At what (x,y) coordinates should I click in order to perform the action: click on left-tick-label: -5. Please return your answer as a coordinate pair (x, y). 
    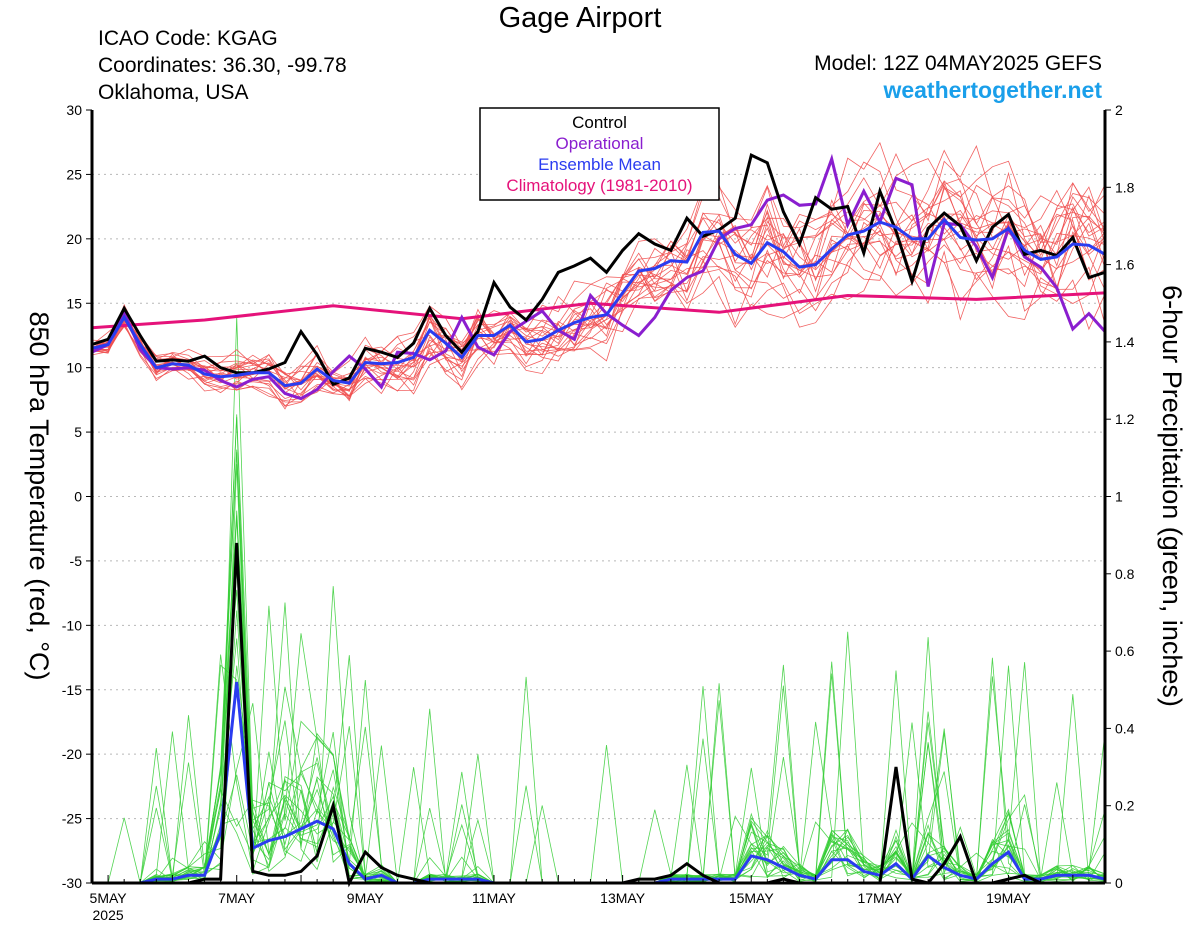
    Looking at the image, I should click on (76, 561).